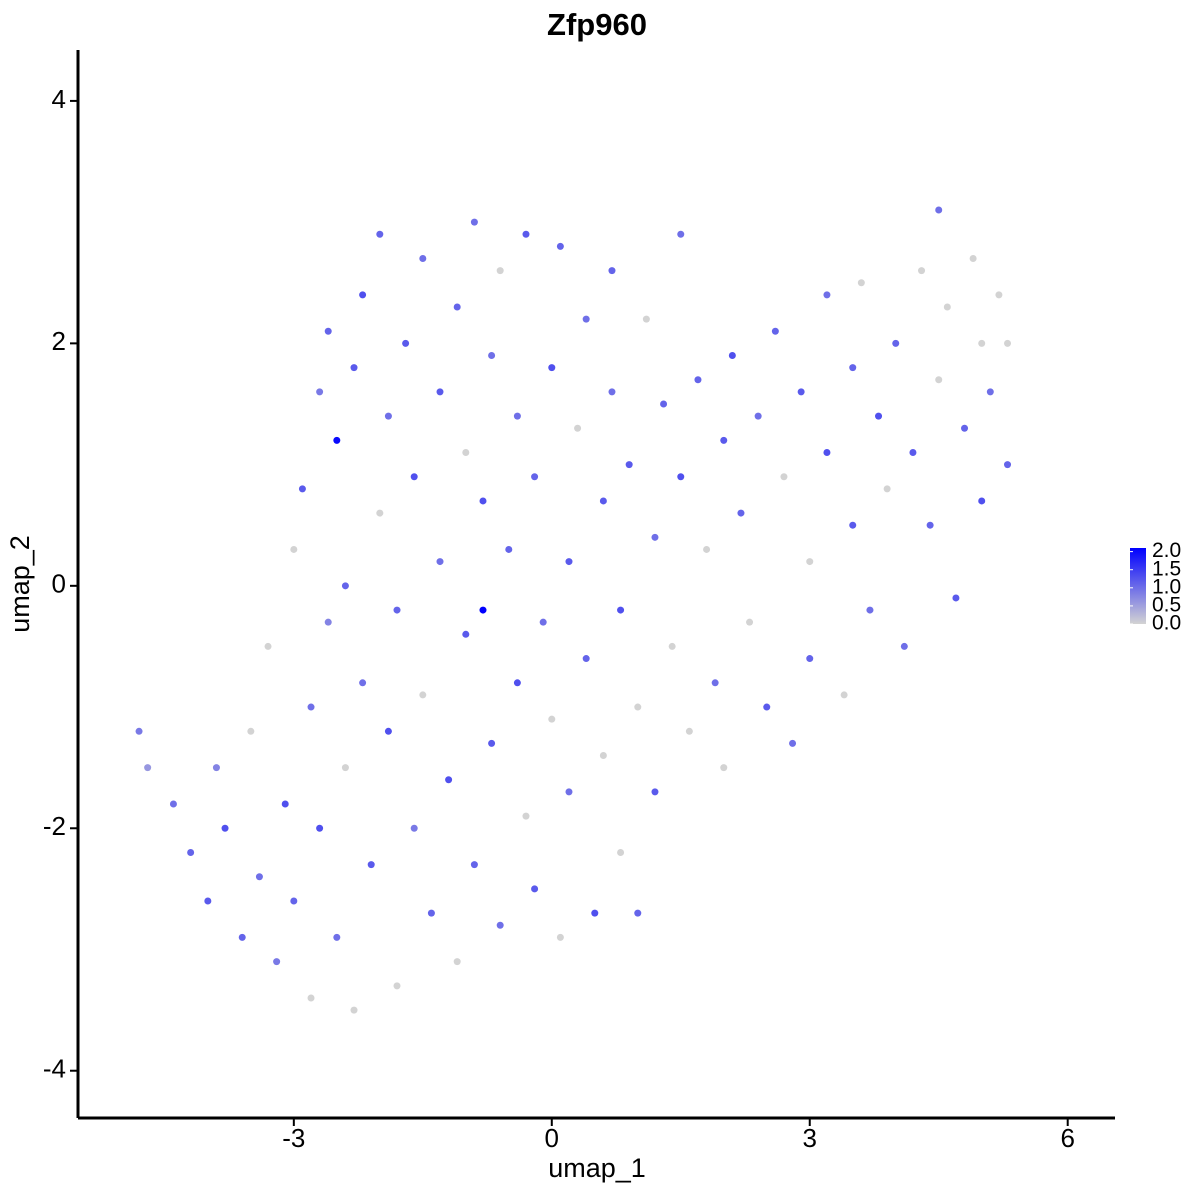 This screenshot has width=1200, height=1200. Describe the element at coordinates (54, 826) in the screenshot. I see `y-tick-label: -2` at that location.